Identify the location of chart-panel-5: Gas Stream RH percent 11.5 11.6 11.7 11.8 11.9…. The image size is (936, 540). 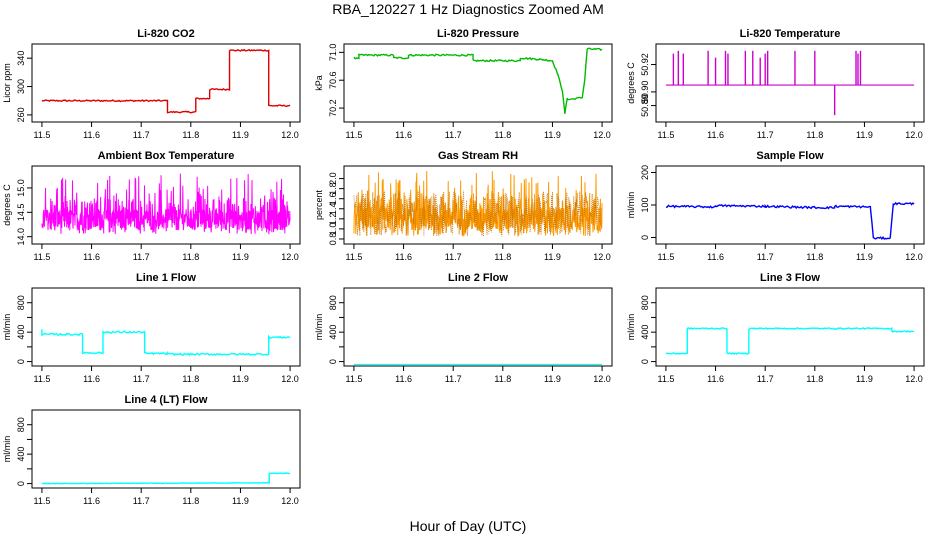
(463, 206).